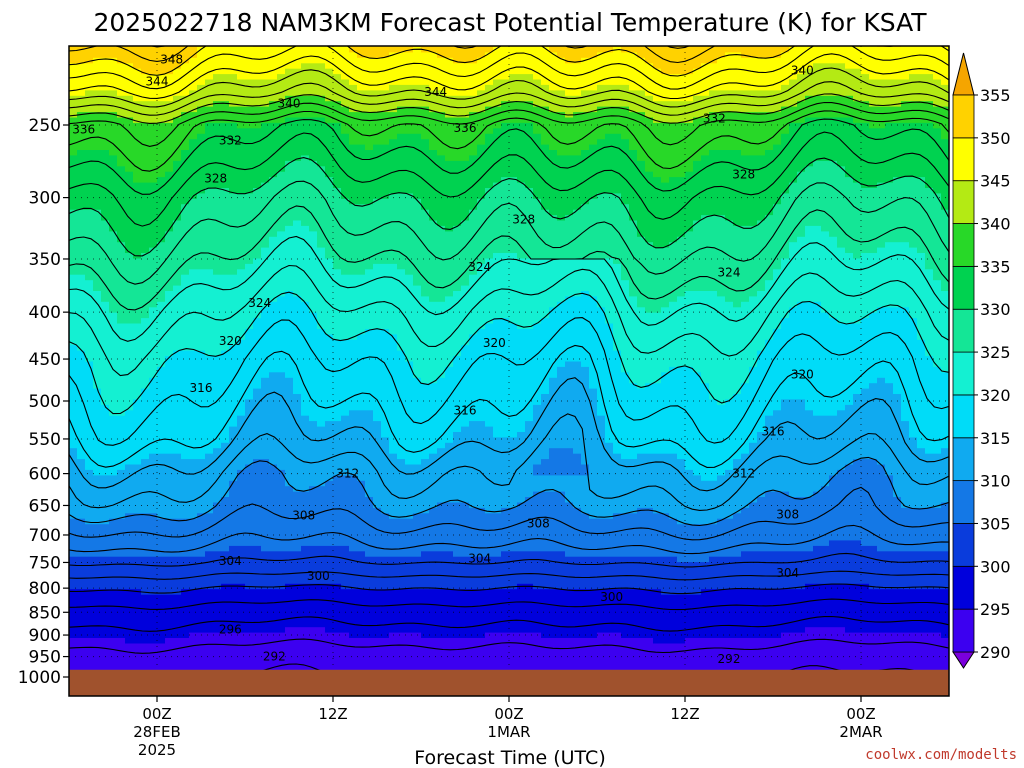 The height and width of the screenshot is (768, 1024). I want to click on y-tick-label: 350, so click(45, 260).